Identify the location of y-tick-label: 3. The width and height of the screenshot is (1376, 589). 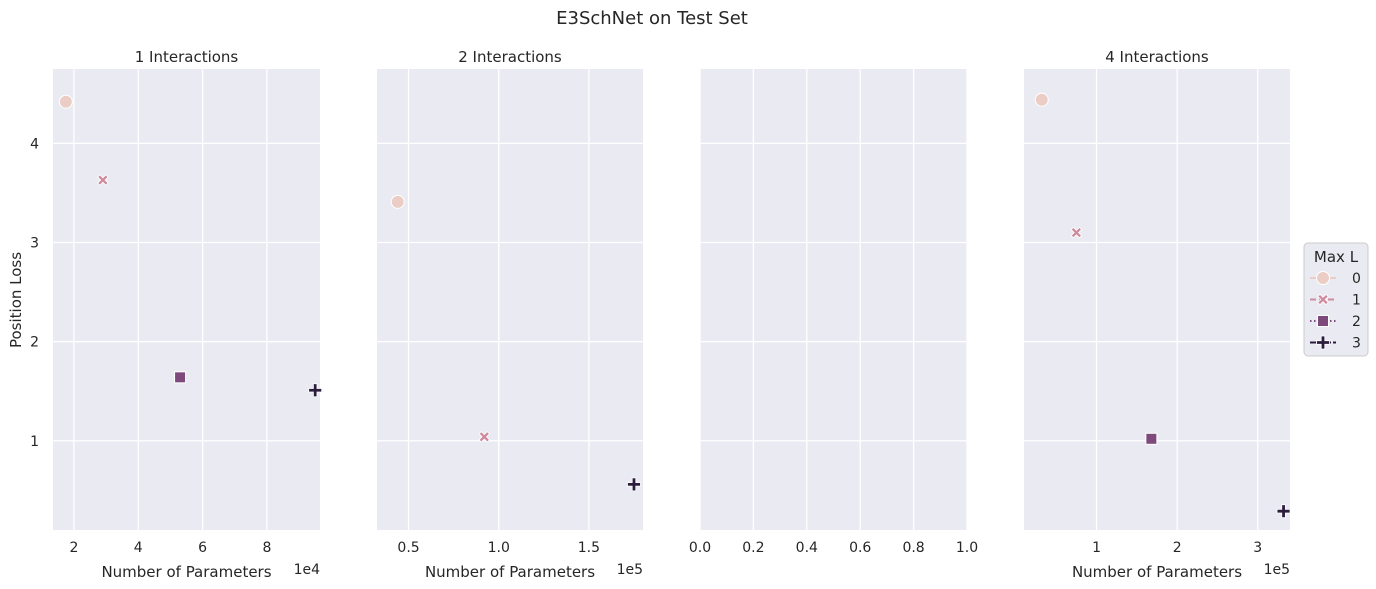
(34, 243).